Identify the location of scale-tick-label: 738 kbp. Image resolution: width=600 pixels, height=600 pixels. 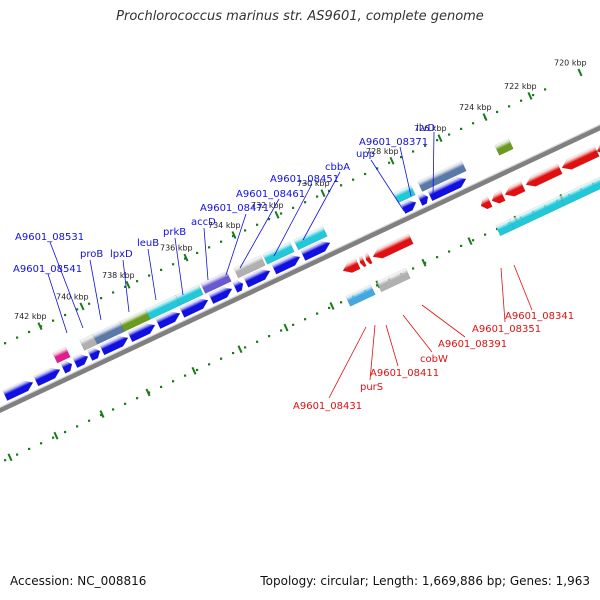
(118, 275).